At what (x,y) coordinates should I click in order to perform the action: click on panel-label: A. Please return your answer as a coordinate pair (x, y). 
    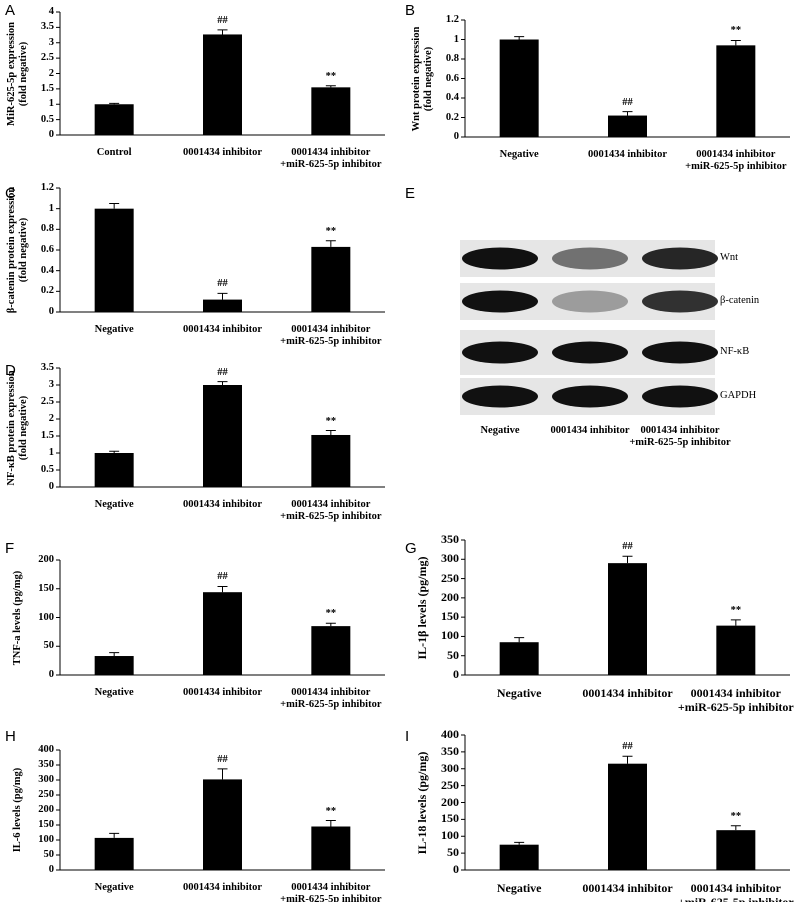
    Looking at the image, I should click on (10, 10).